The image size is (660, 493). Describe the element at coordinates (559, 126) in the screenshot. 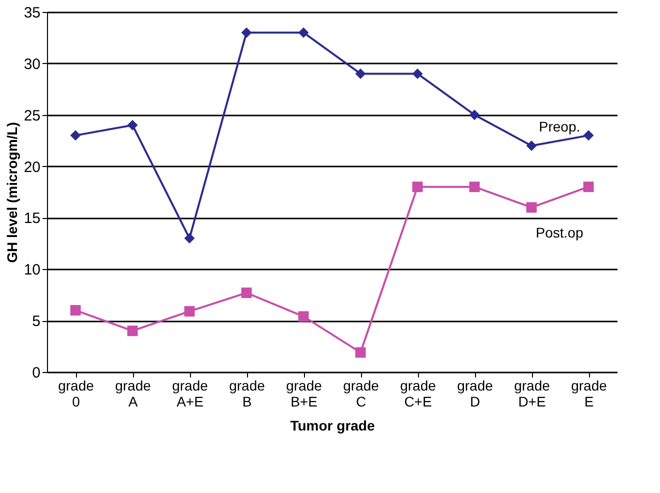

I see `series-label: Preop.` at that location.